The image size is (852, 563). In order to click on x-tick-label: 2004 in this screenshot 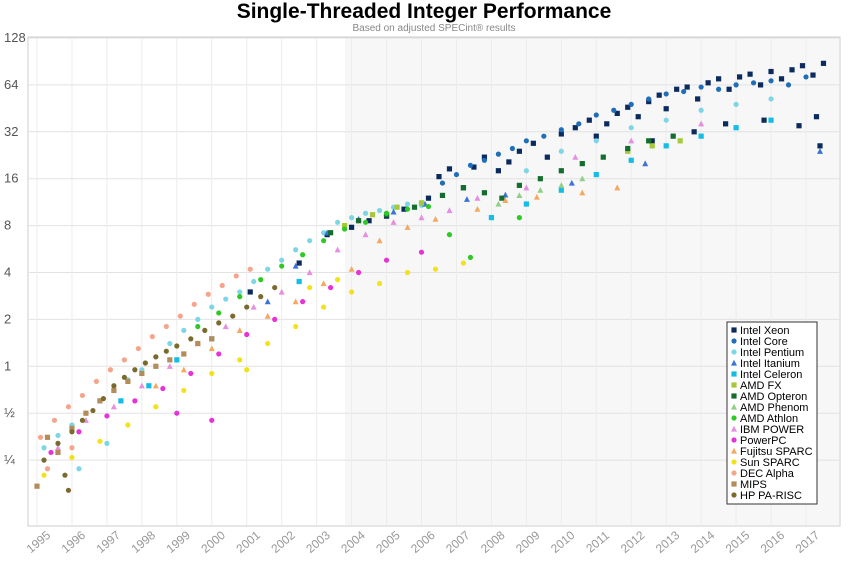, I will do `click(353, 542)`.